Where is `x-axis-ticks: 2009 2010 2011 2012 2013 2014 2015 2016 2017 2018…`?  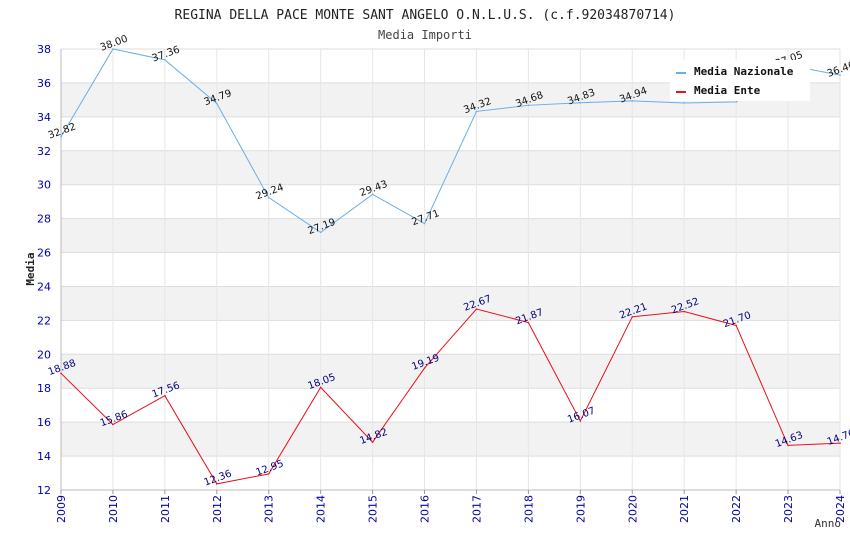 x-axis-ticks: 2009 2010 2011 2012 2013 2014 2015 2016 2017 2018… is located at coordinates (451, 506).